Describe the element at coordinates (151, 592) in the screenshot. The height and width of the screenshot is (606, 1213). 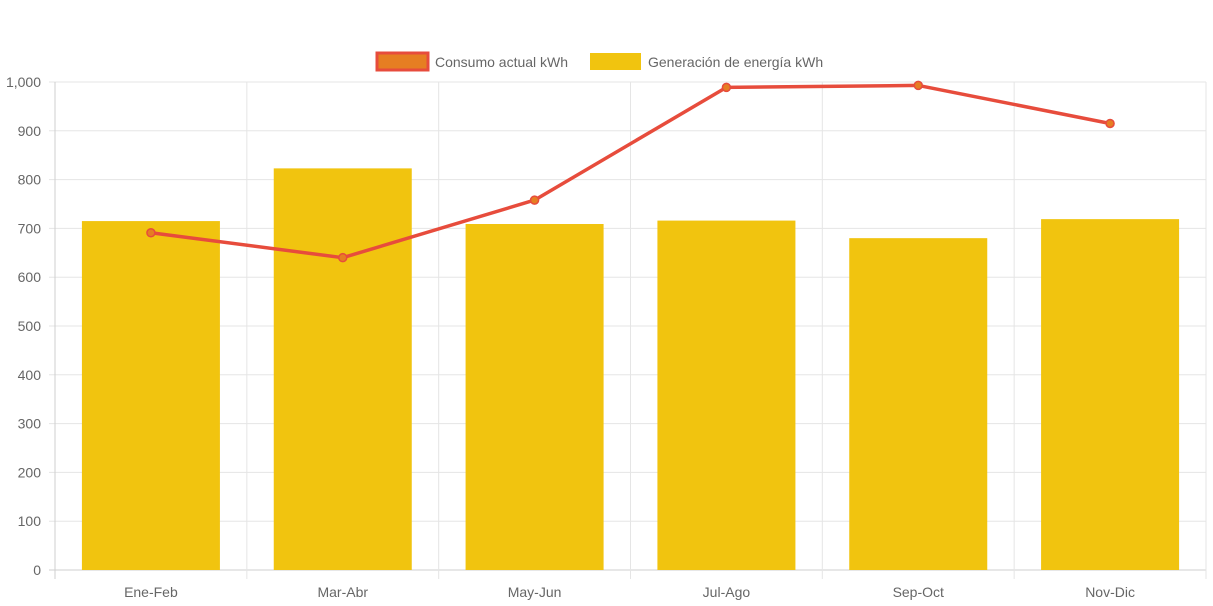
I see `x-tick-label: Ene-Feb` at that location.